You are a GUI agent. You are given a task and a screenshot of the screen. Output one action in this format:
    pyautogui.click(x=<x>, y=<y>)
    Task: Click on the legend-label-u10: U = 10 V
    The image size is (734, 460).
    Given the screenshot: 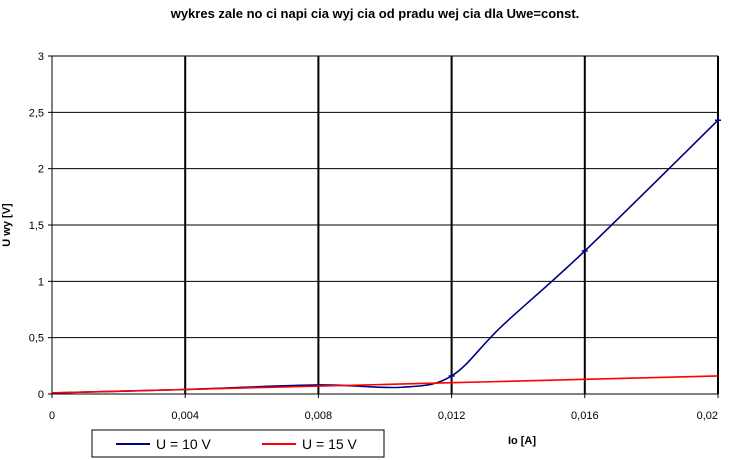 What is the action you would take?
    pyautogui.click(x=184, y=444)
    